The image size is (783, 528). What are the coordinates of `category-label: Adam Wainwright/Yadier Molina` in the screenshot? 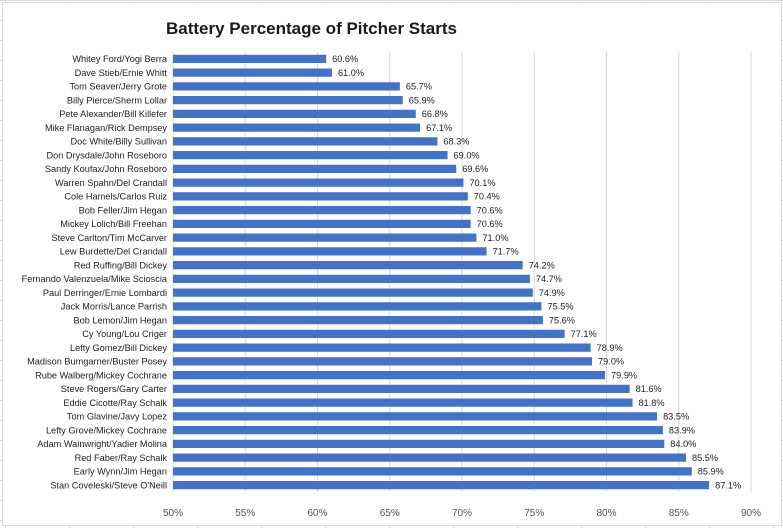 It's located at (102, 444).